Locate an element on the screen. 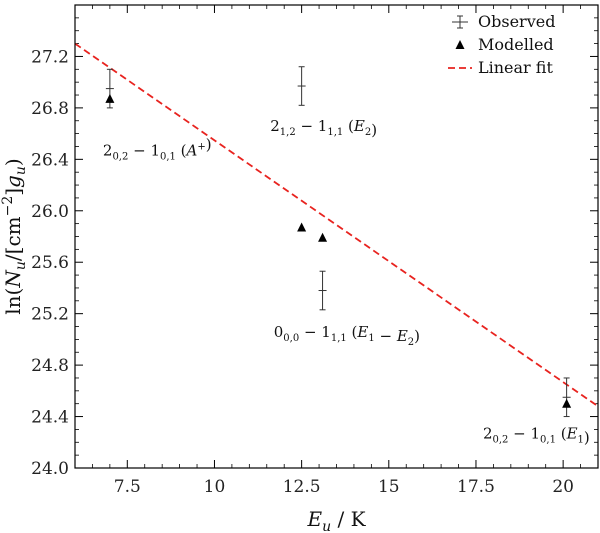  transition-annotation: 21,2 − 11,1 (E2) is located at coordinates (323, 128).